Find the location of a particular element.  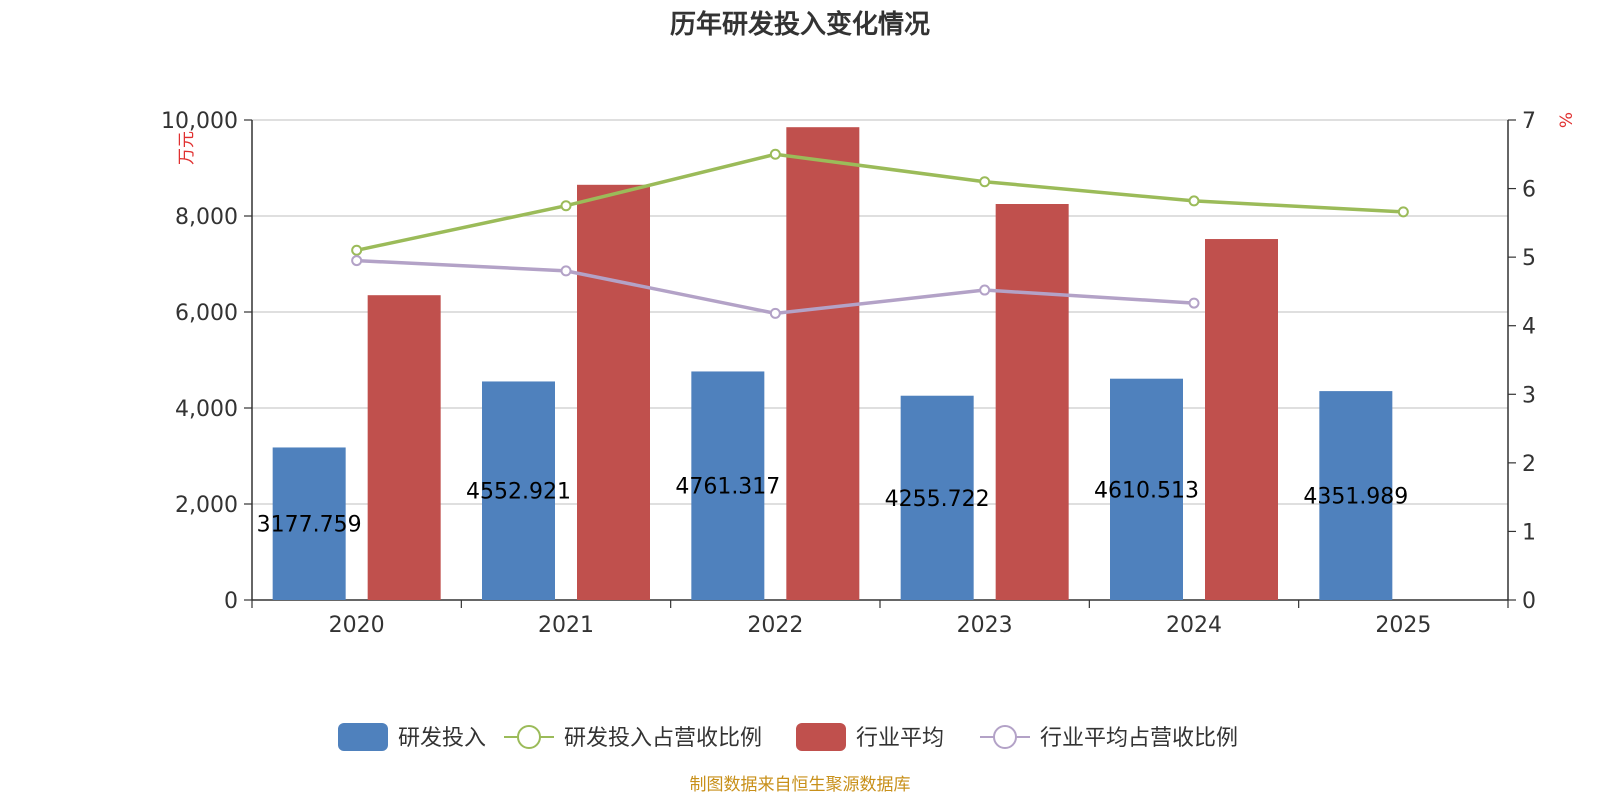

right-tick-label: 4 is located at coordinates (1529, 327).